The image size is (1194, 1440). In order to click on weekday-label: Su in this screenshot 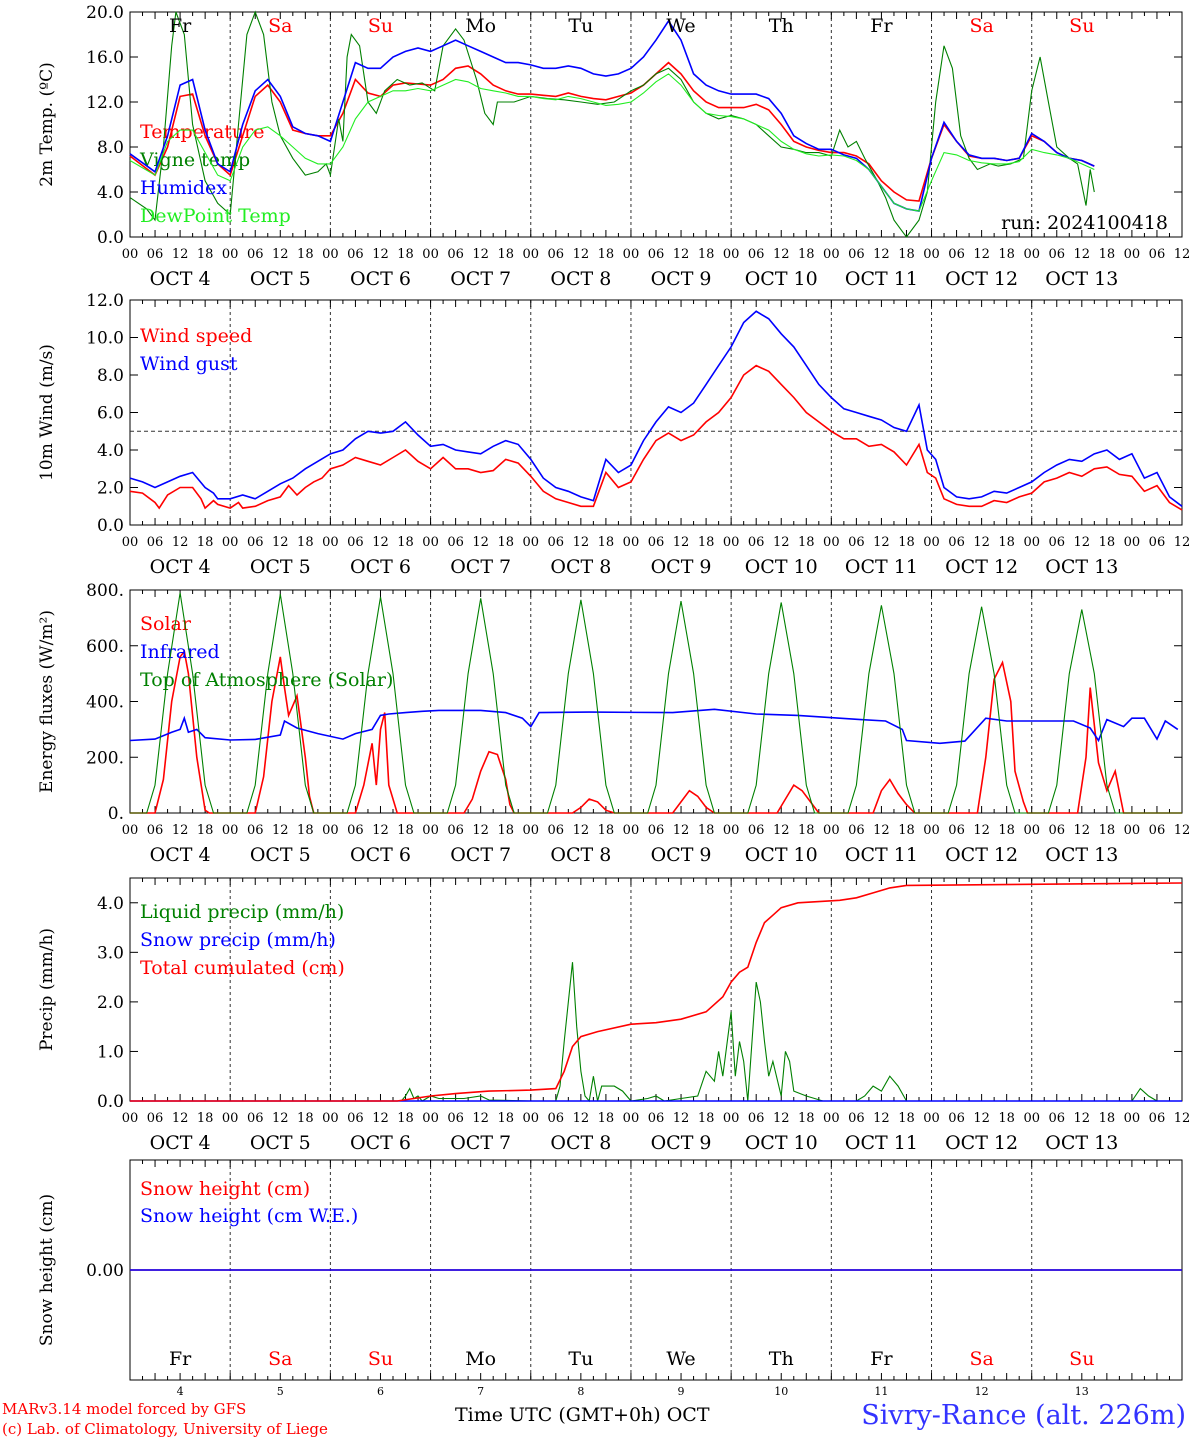, I will do `click(1081, 26)`.